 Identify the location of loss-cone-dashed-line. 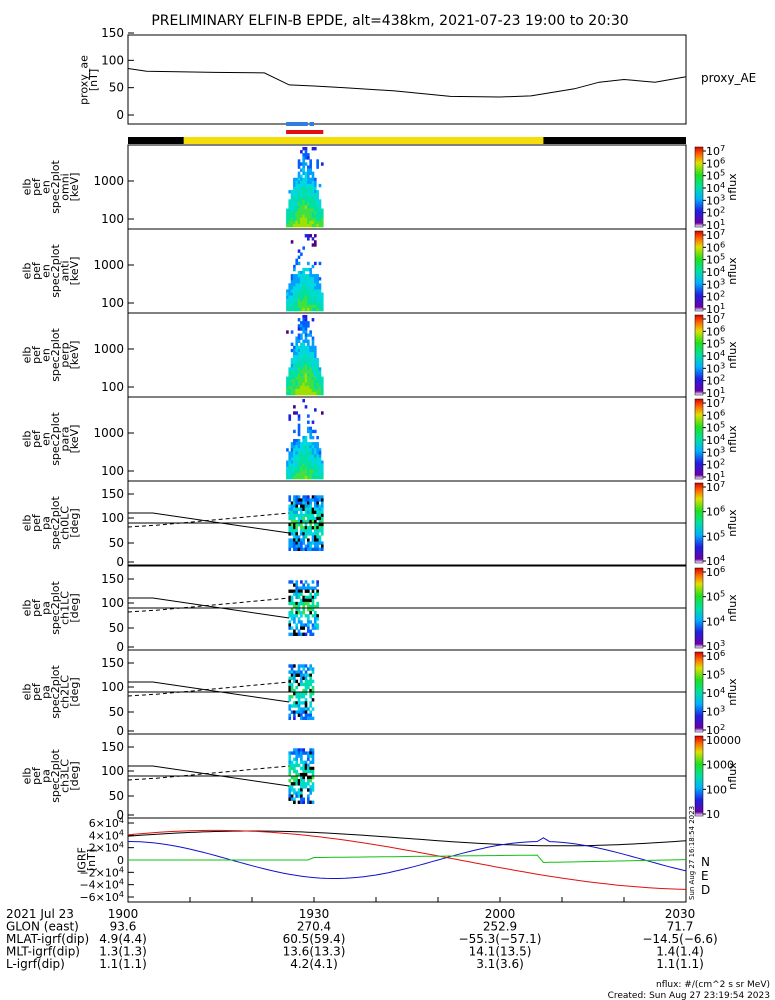
(208, 689).